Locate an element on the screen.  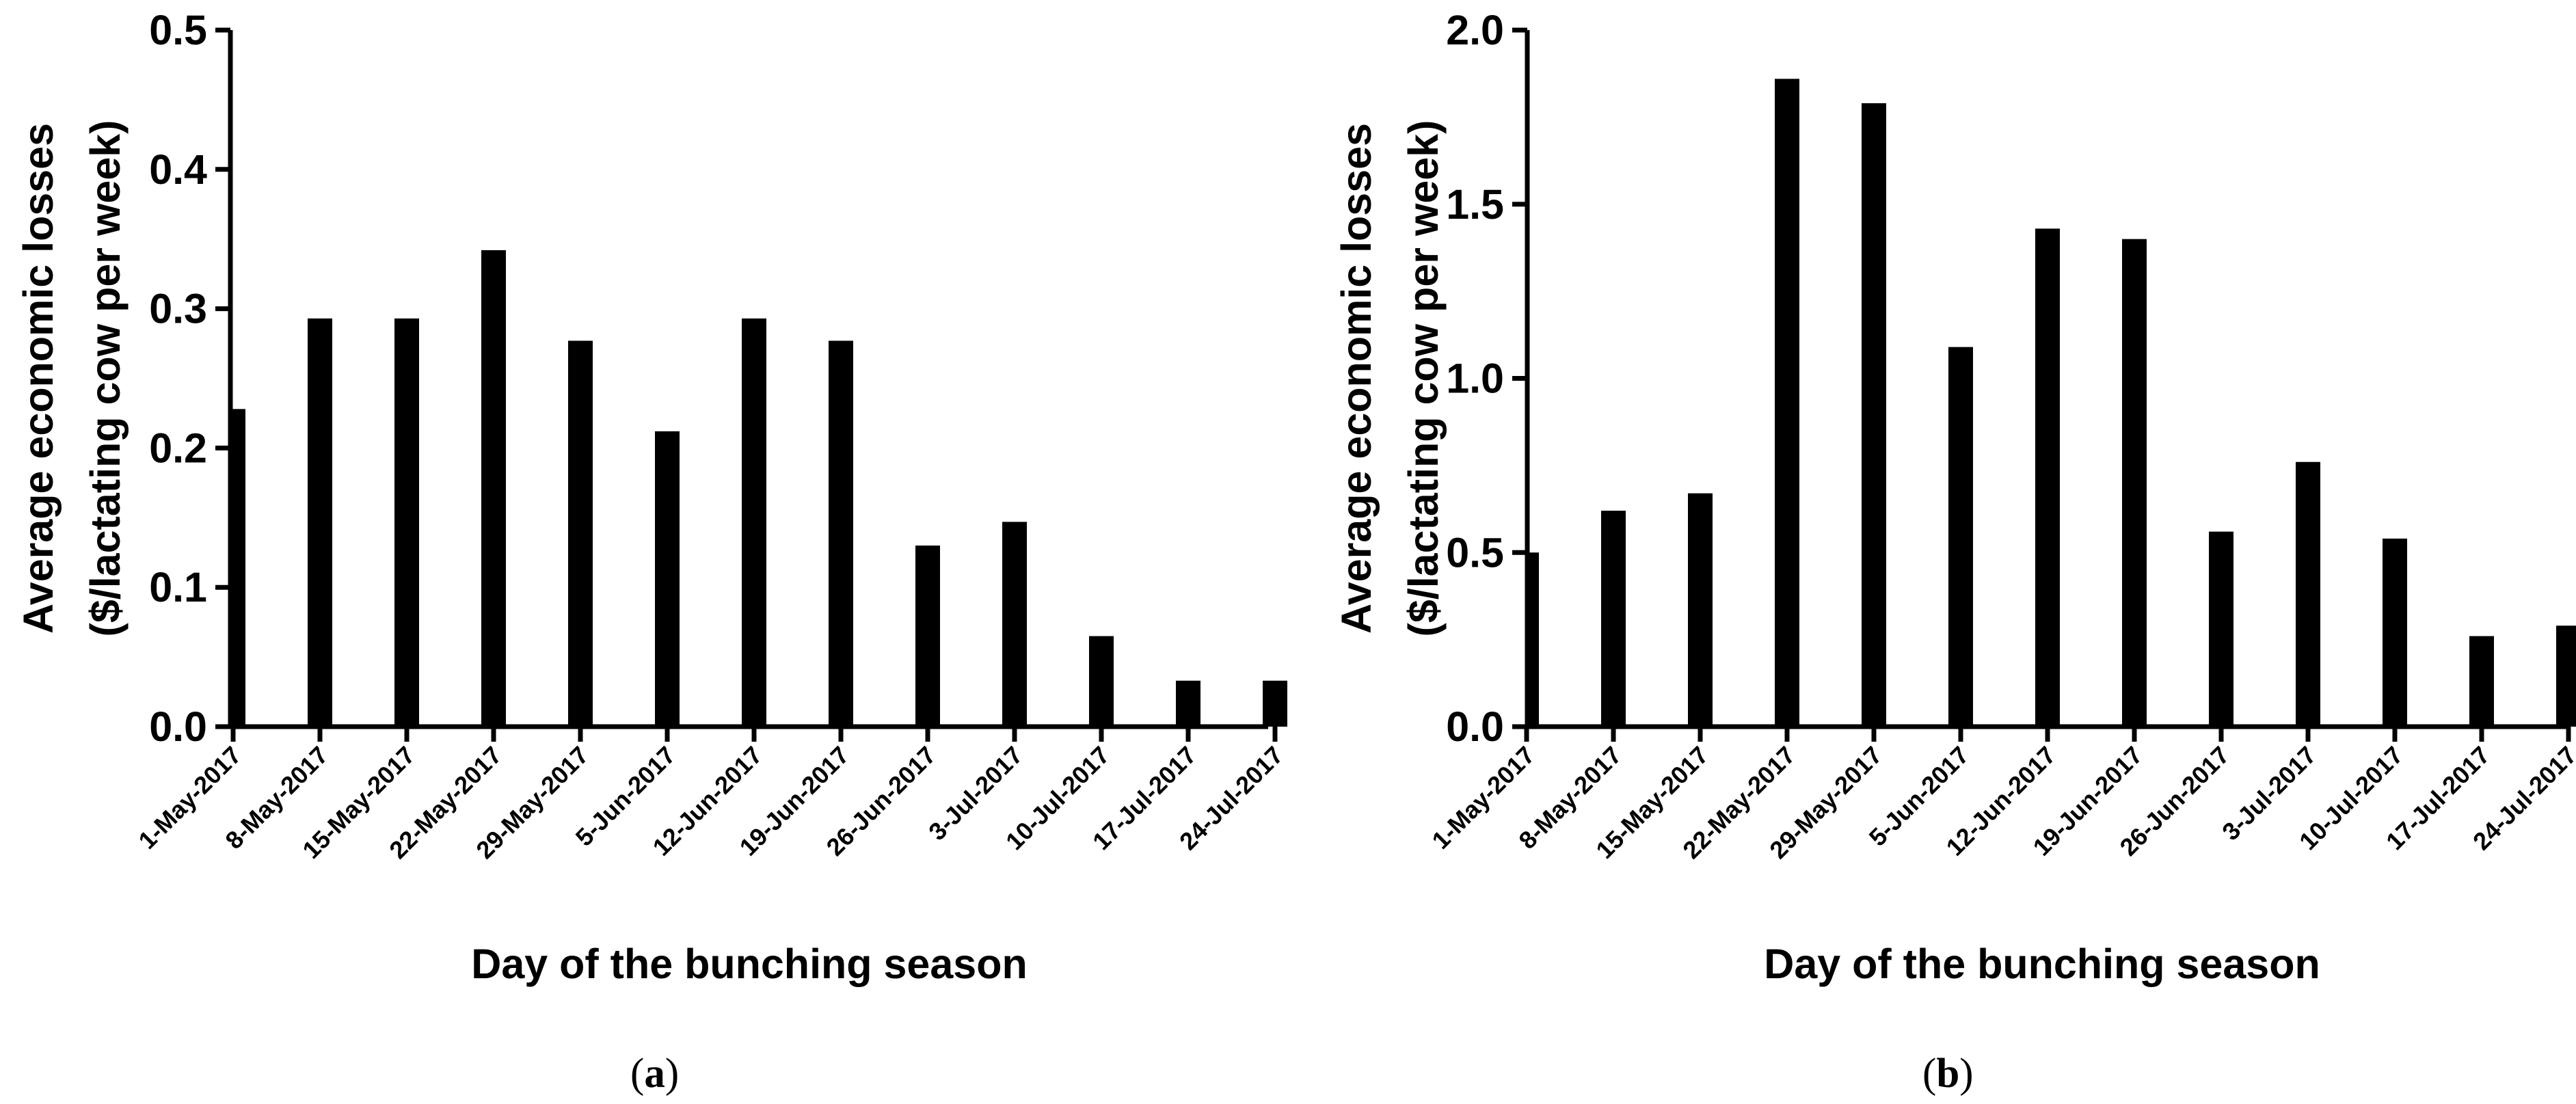
y-tick-label: 2.0 is located at coordinates (1475, 30).